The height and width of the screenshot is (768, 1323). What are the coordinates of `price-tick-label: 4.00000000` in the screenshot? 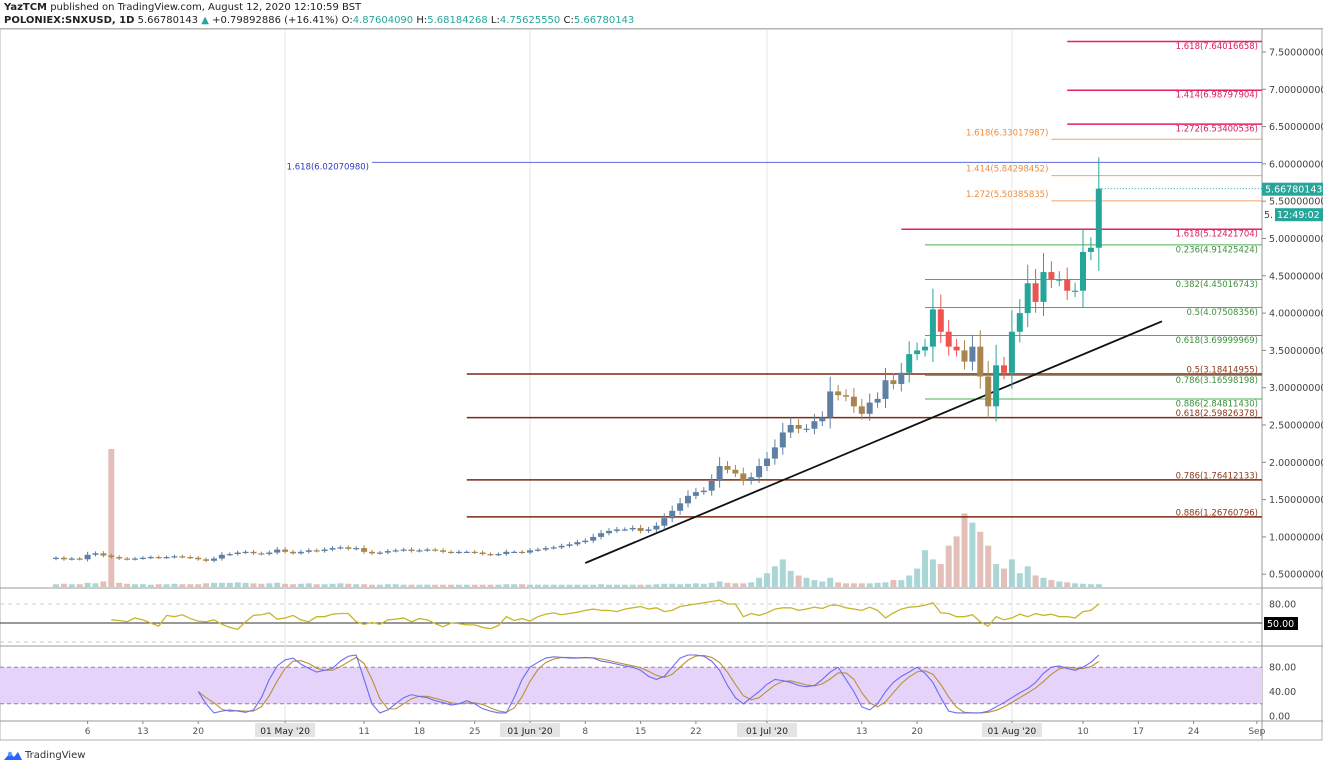 It's located at (1296, 314).